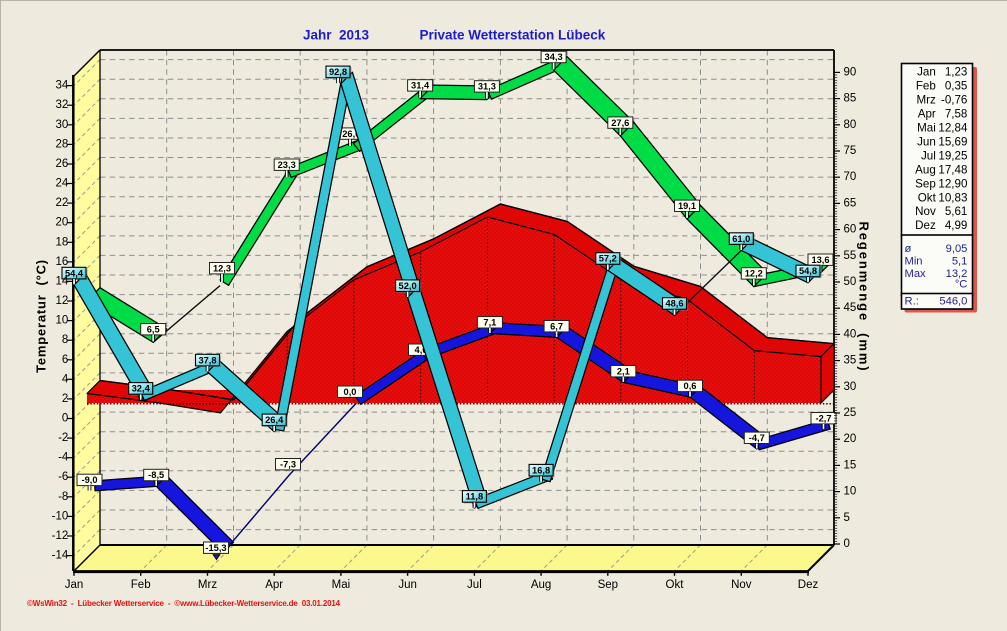  Describe the element at coordinates (608, 259) in the screenshot. I see `svg-text: 57,2` at that location.